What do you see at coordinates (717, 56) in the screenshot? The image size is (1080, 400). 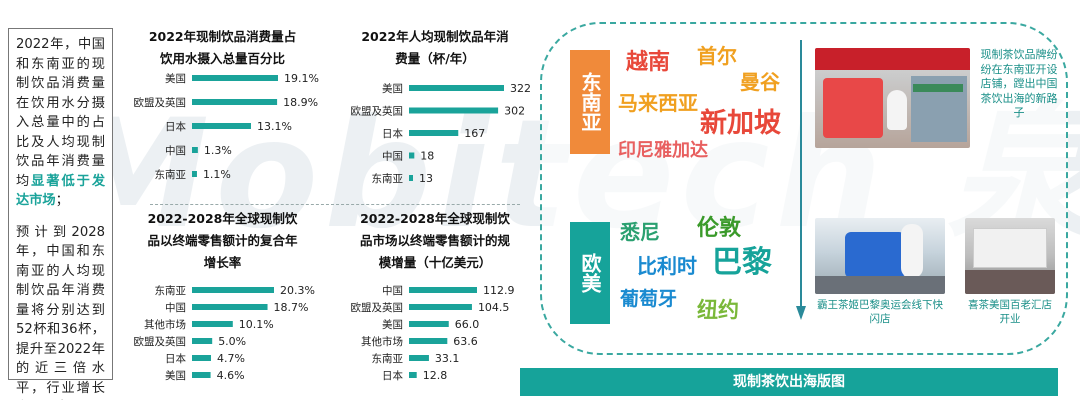 I see `city-seoul: 首尔` at bounding box center [717, 56].